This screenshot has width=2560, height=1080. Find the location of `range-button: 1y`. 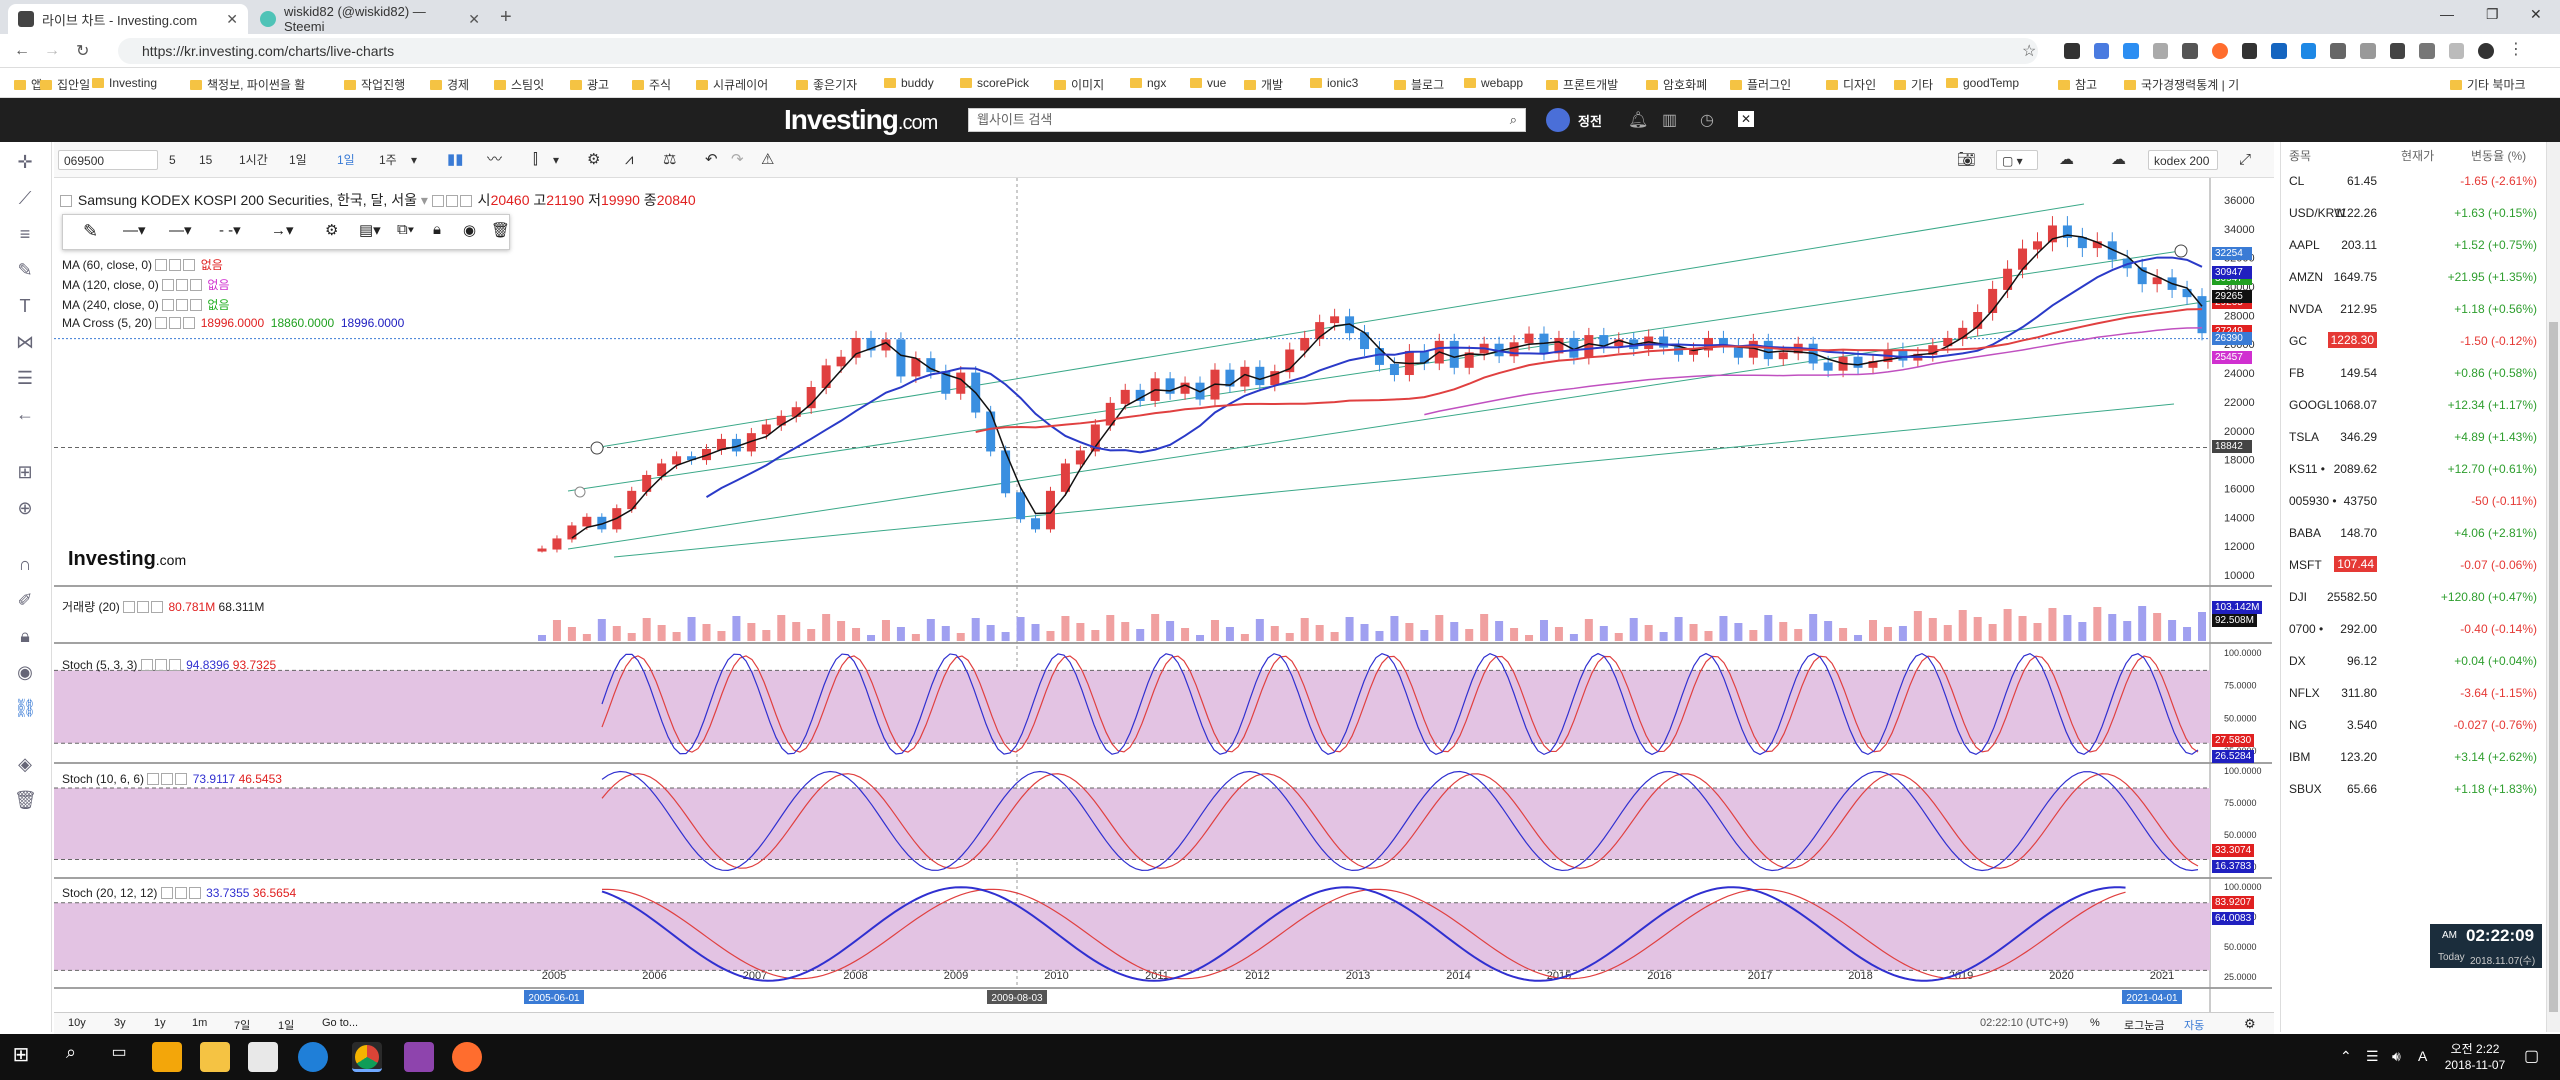

range-button: 1y is located at coordinates (160, 1023).